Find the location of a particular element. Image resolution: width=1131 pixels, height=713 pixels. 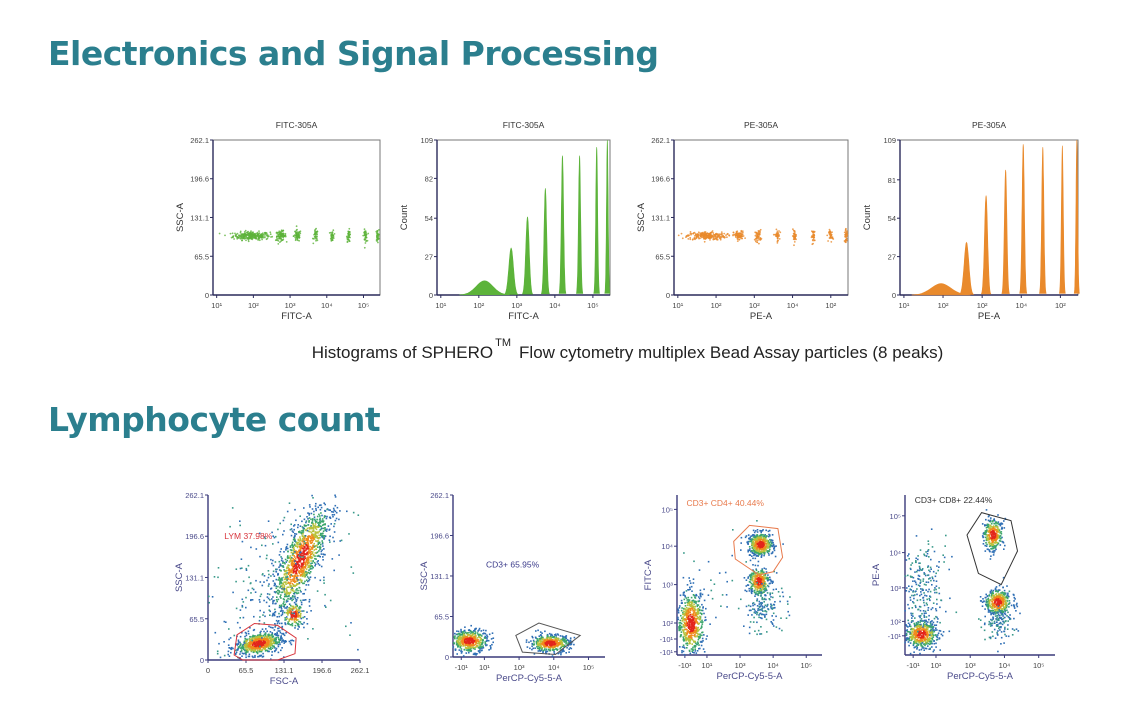

y-axis-label: FITC-A is located at coordinates (648, 574).